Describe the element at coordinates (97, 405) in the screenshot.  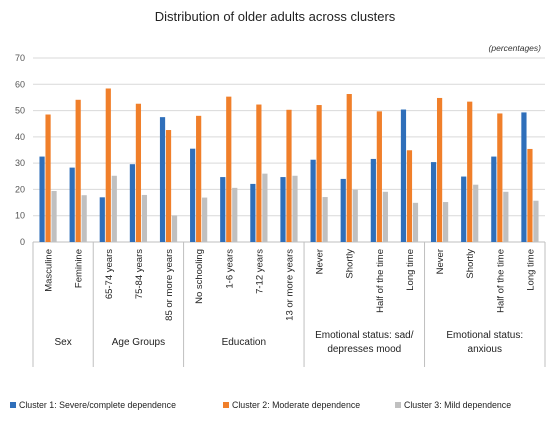
I see `legend-label: Cluster 1: Severe/complete dependence` at that location.